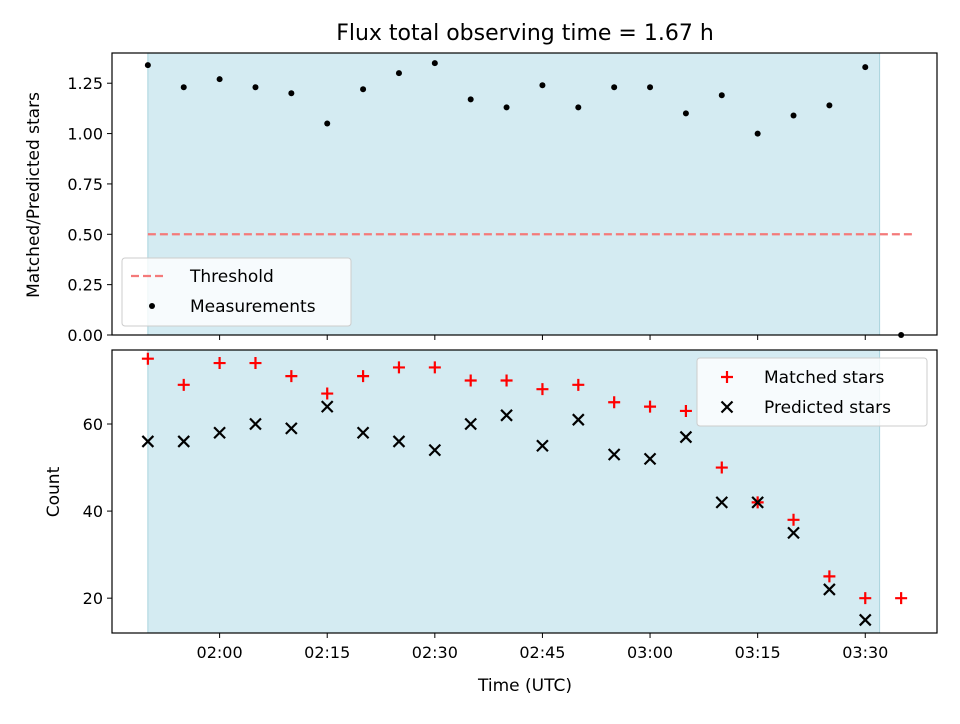 The image size is (960, 724). What do you see at coordinates (253, 307) in the screenshot?
I see `legend-measurements-label: Measurements` at bounding box center [253, 307].